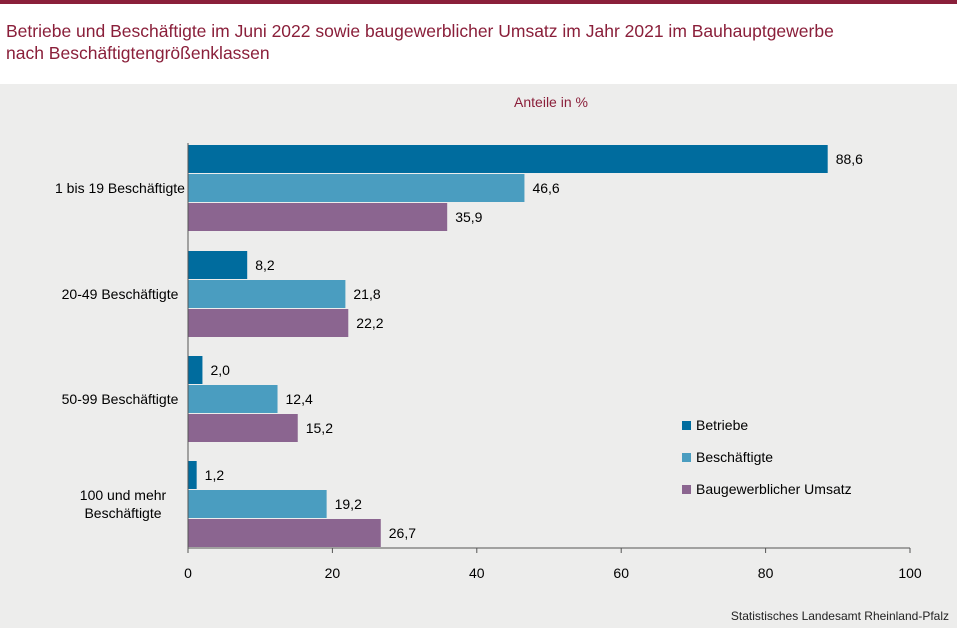  What do you see at coordinates (233, 399) in the screenshot?
I see `bar-3-beschäftigte` at bounding box center [233, 399].